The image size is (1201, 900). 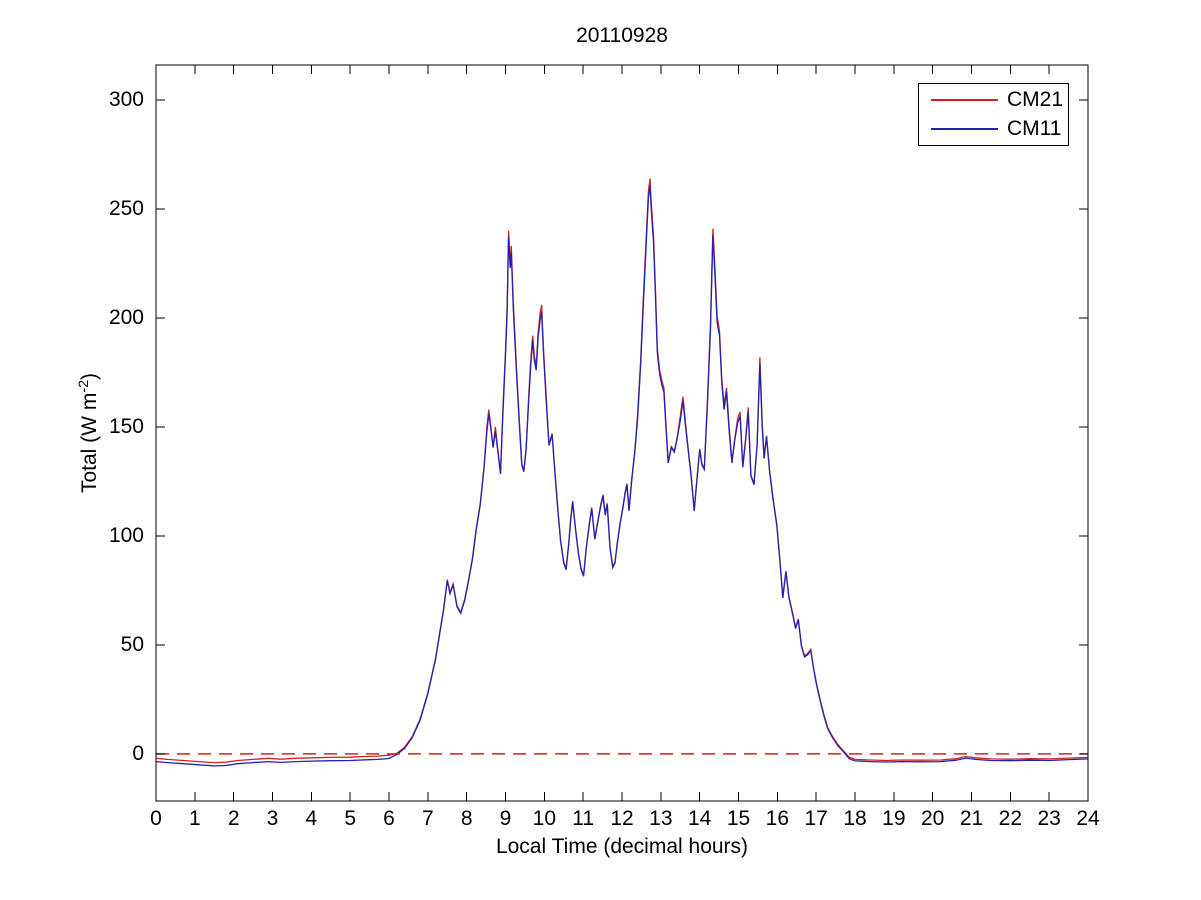 What do you see at coordinates (89, 443) in the screenshot?
I see `y-axis-label-text: Total (W m` at bounding box center [89, 443].